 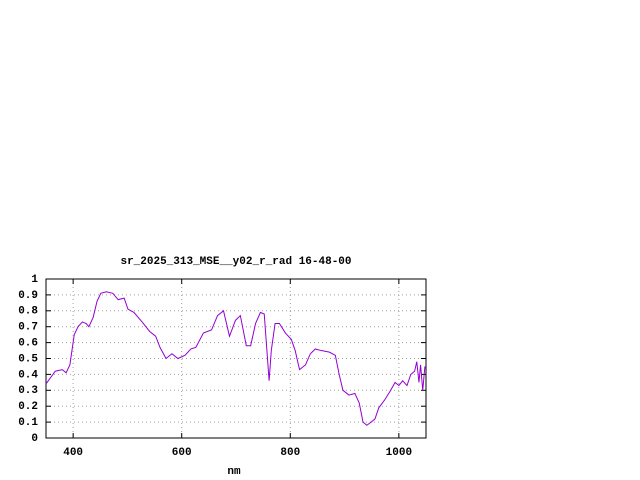 What do you see at coordinates (28, 328) in the screenshot?
I see `y-tick-label: 0.7` at bounding box center [28, 328].